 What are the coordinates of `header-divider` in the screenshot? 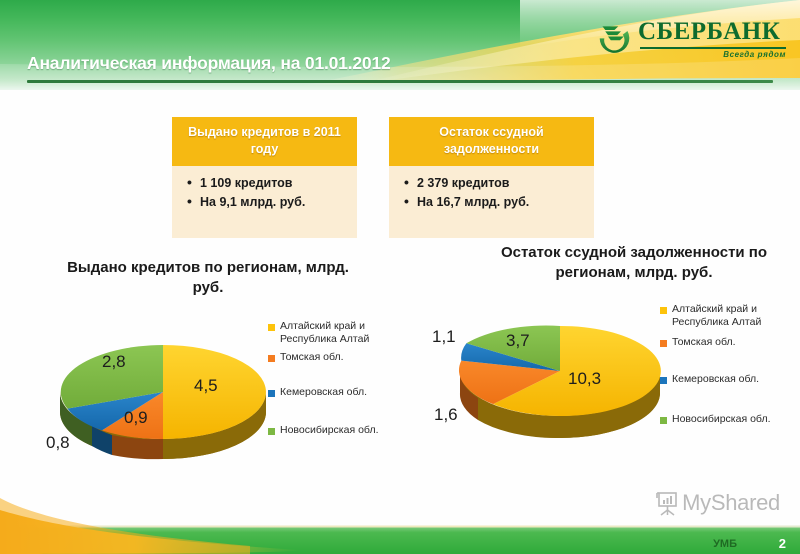 It's located at (400, 81).